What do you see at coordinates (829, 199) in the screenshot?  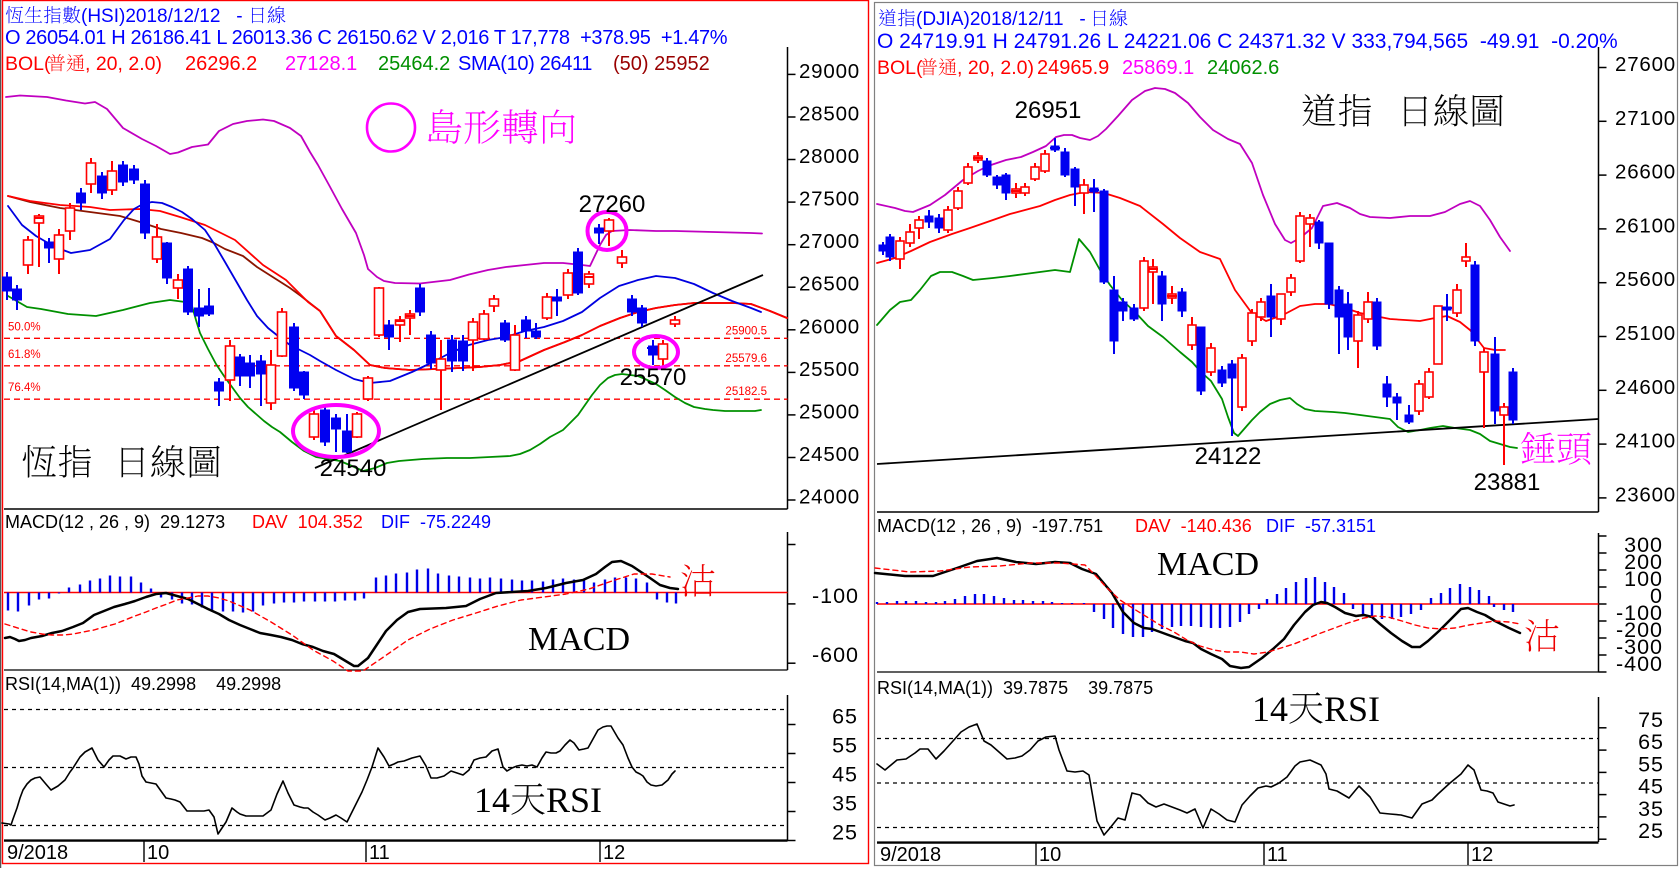 I see `svg-text: 27500` at bounding box center [829, 199].